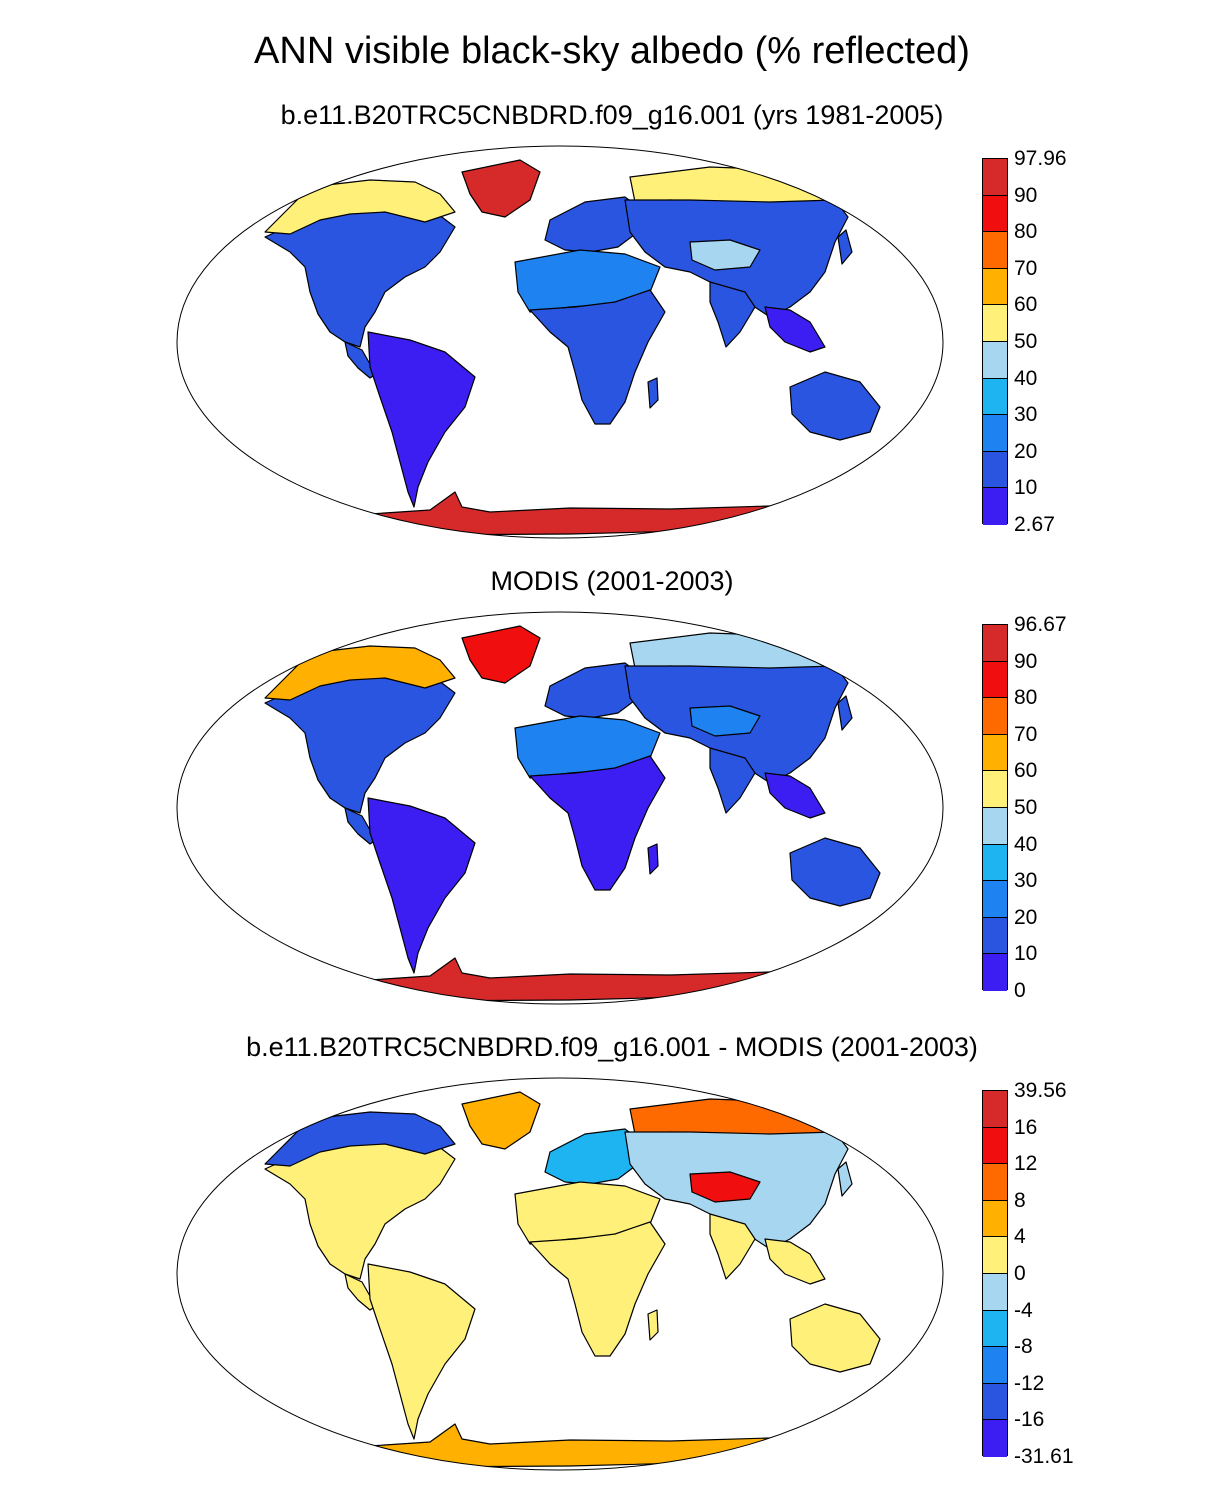  What do you see at coordinates (1026, 1127) in the screenshot?
I see `colorbar-label: 16` at bounding box center [1026, 1127].